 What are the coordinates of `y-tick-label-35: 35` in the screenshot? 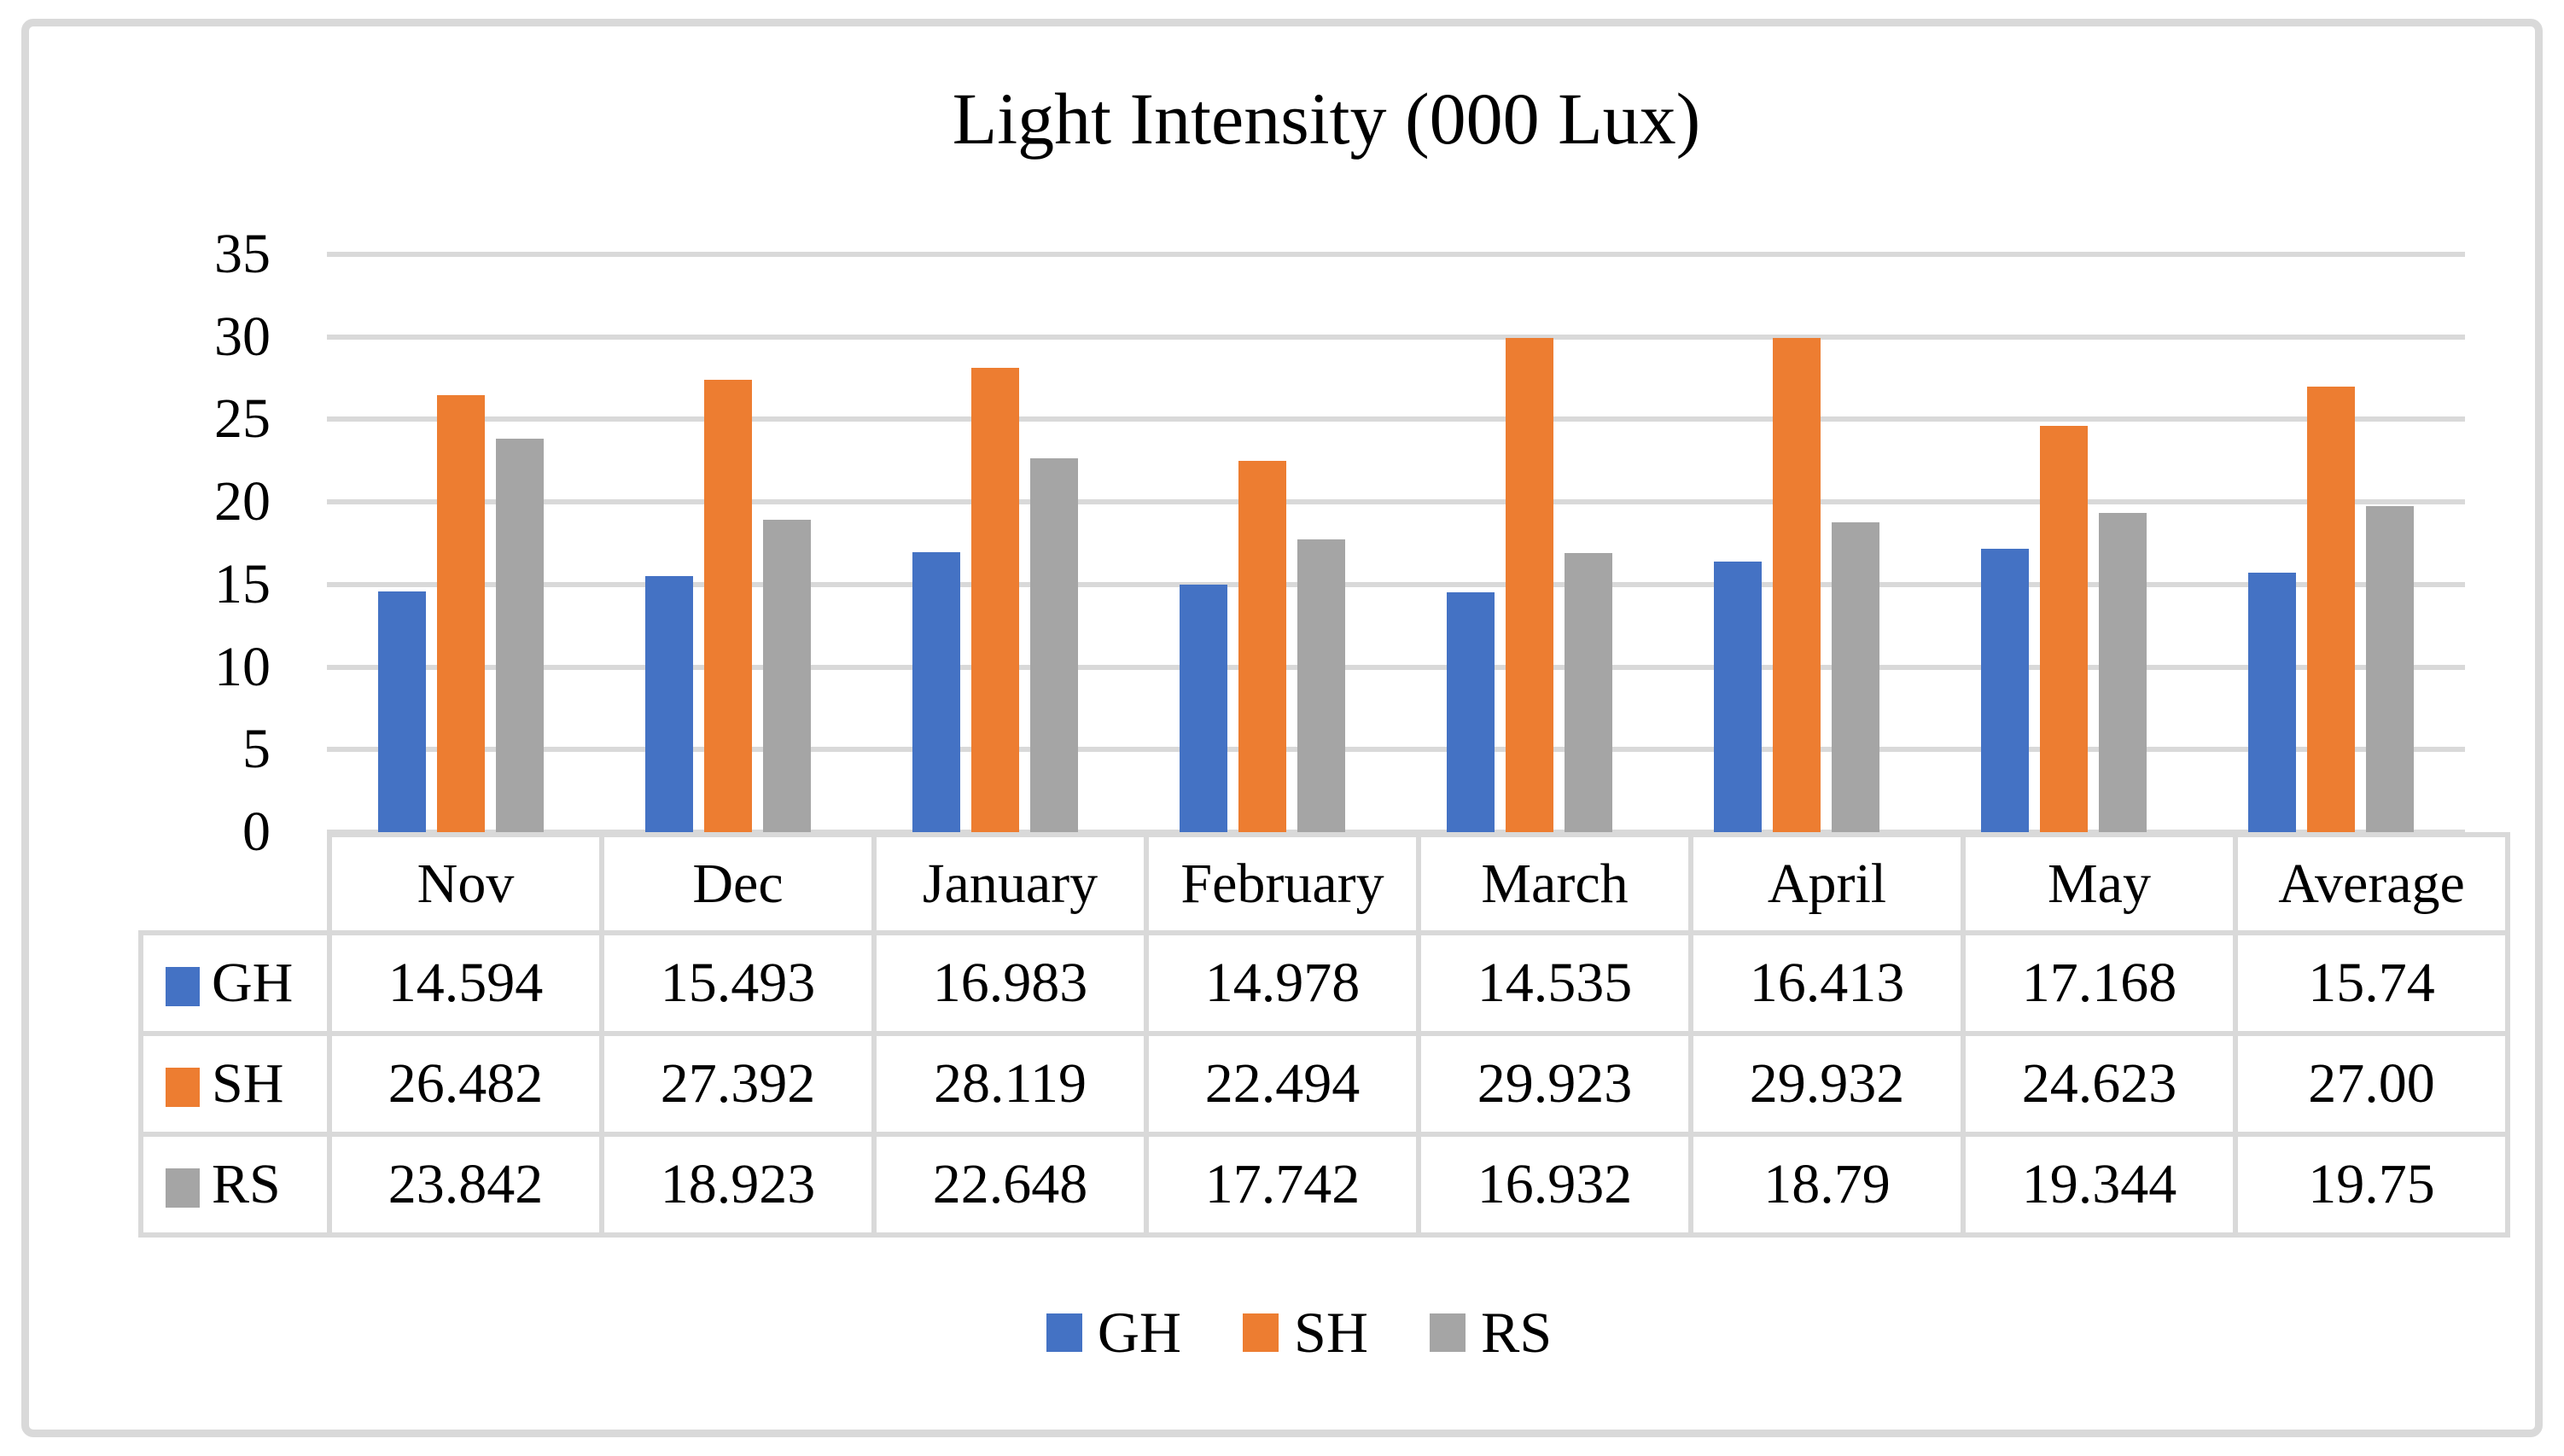 It's located at (242, 254).